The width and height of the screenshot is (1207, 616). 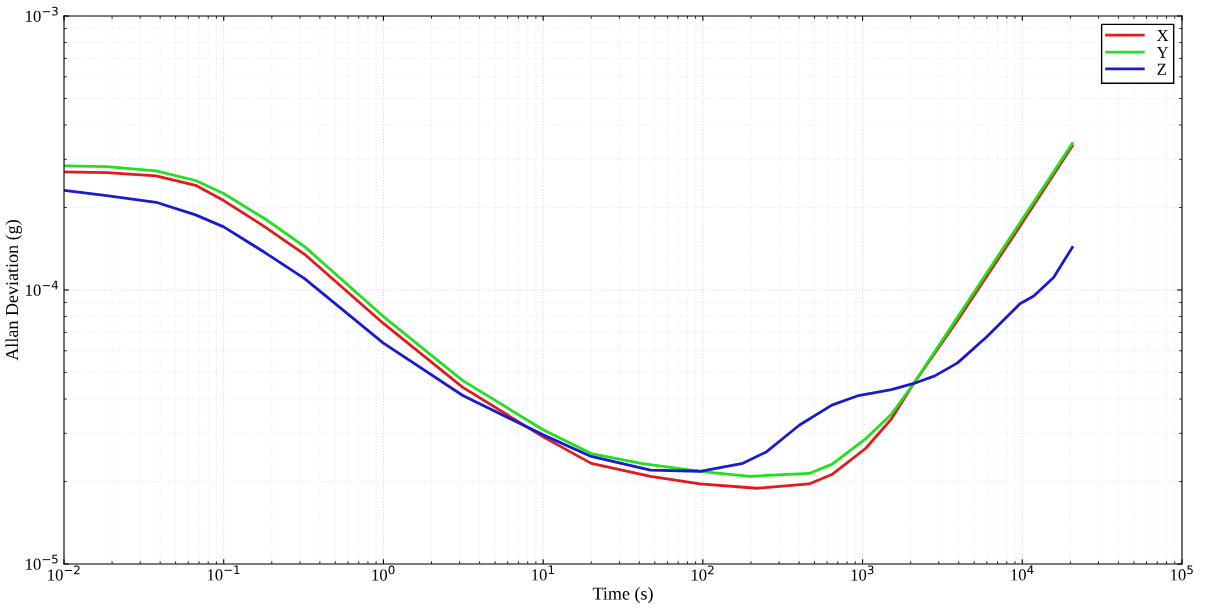 What do you see at coordinates (223, 573) in the screenshot?
I see `x-tick-label: 10$^{−1}$` at bounding box center [223, 573].